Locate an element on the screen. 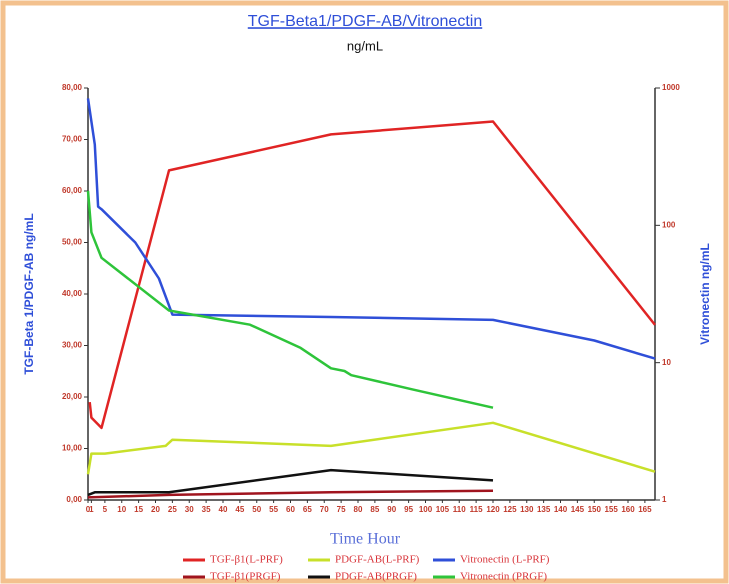  x-tick-label: 135 is located at coordinates (544, 509).